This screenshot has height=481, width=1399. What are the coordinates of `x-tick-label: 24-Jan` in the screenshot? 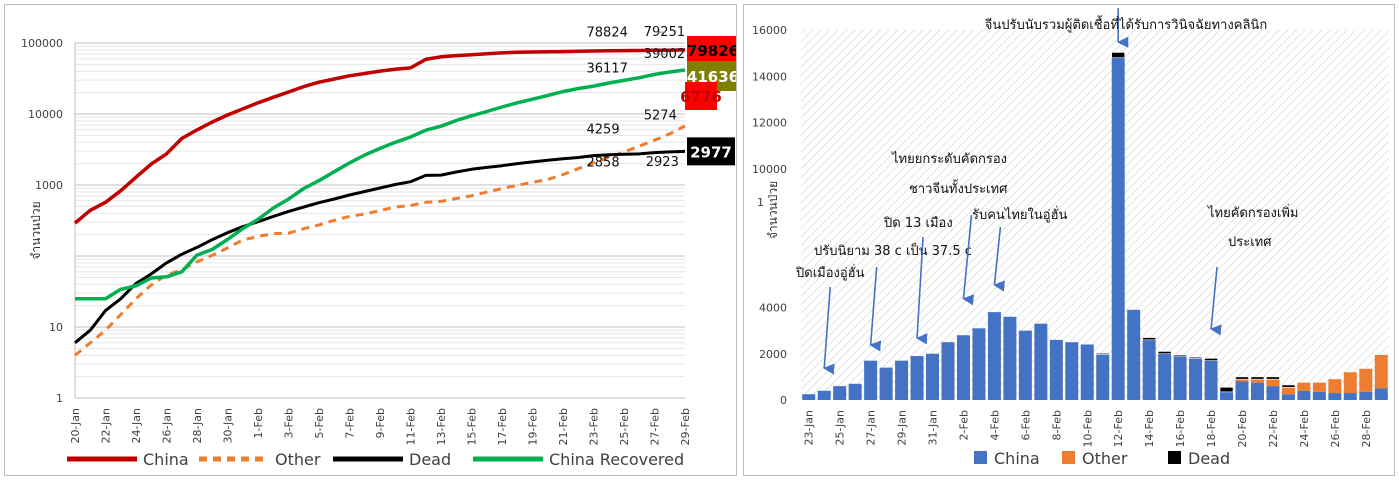 It's located at (136, 426).